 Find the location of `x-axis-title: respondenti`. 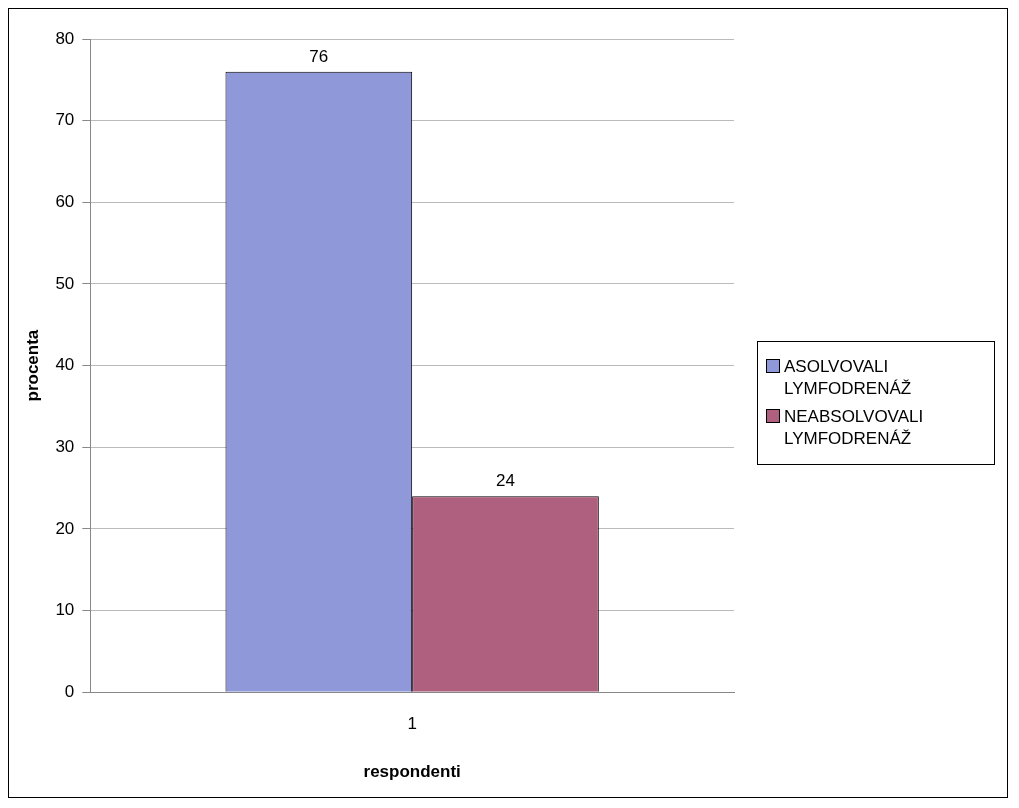

x-axis-title: respondenti is located at coordinates (412, 772).